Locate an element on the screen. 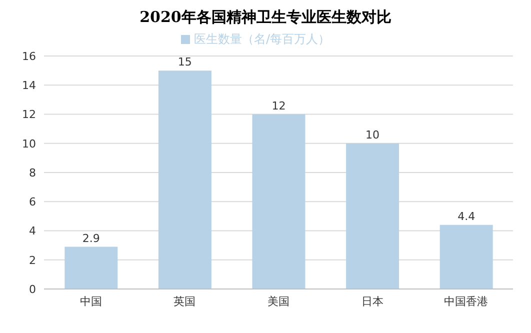 This screenshot has width=531, height=333. y-tick-label: 12 is located at coordinates (29, 115).